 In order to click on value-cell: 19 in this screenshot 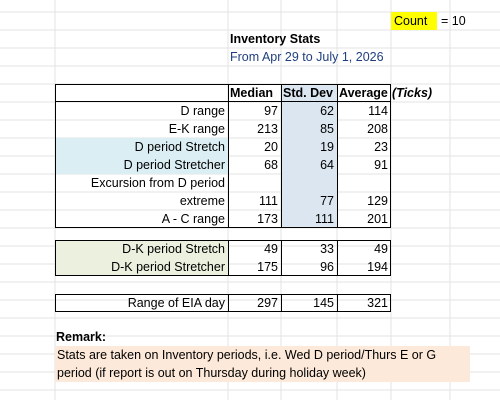, I will do `click(327, 147)`.